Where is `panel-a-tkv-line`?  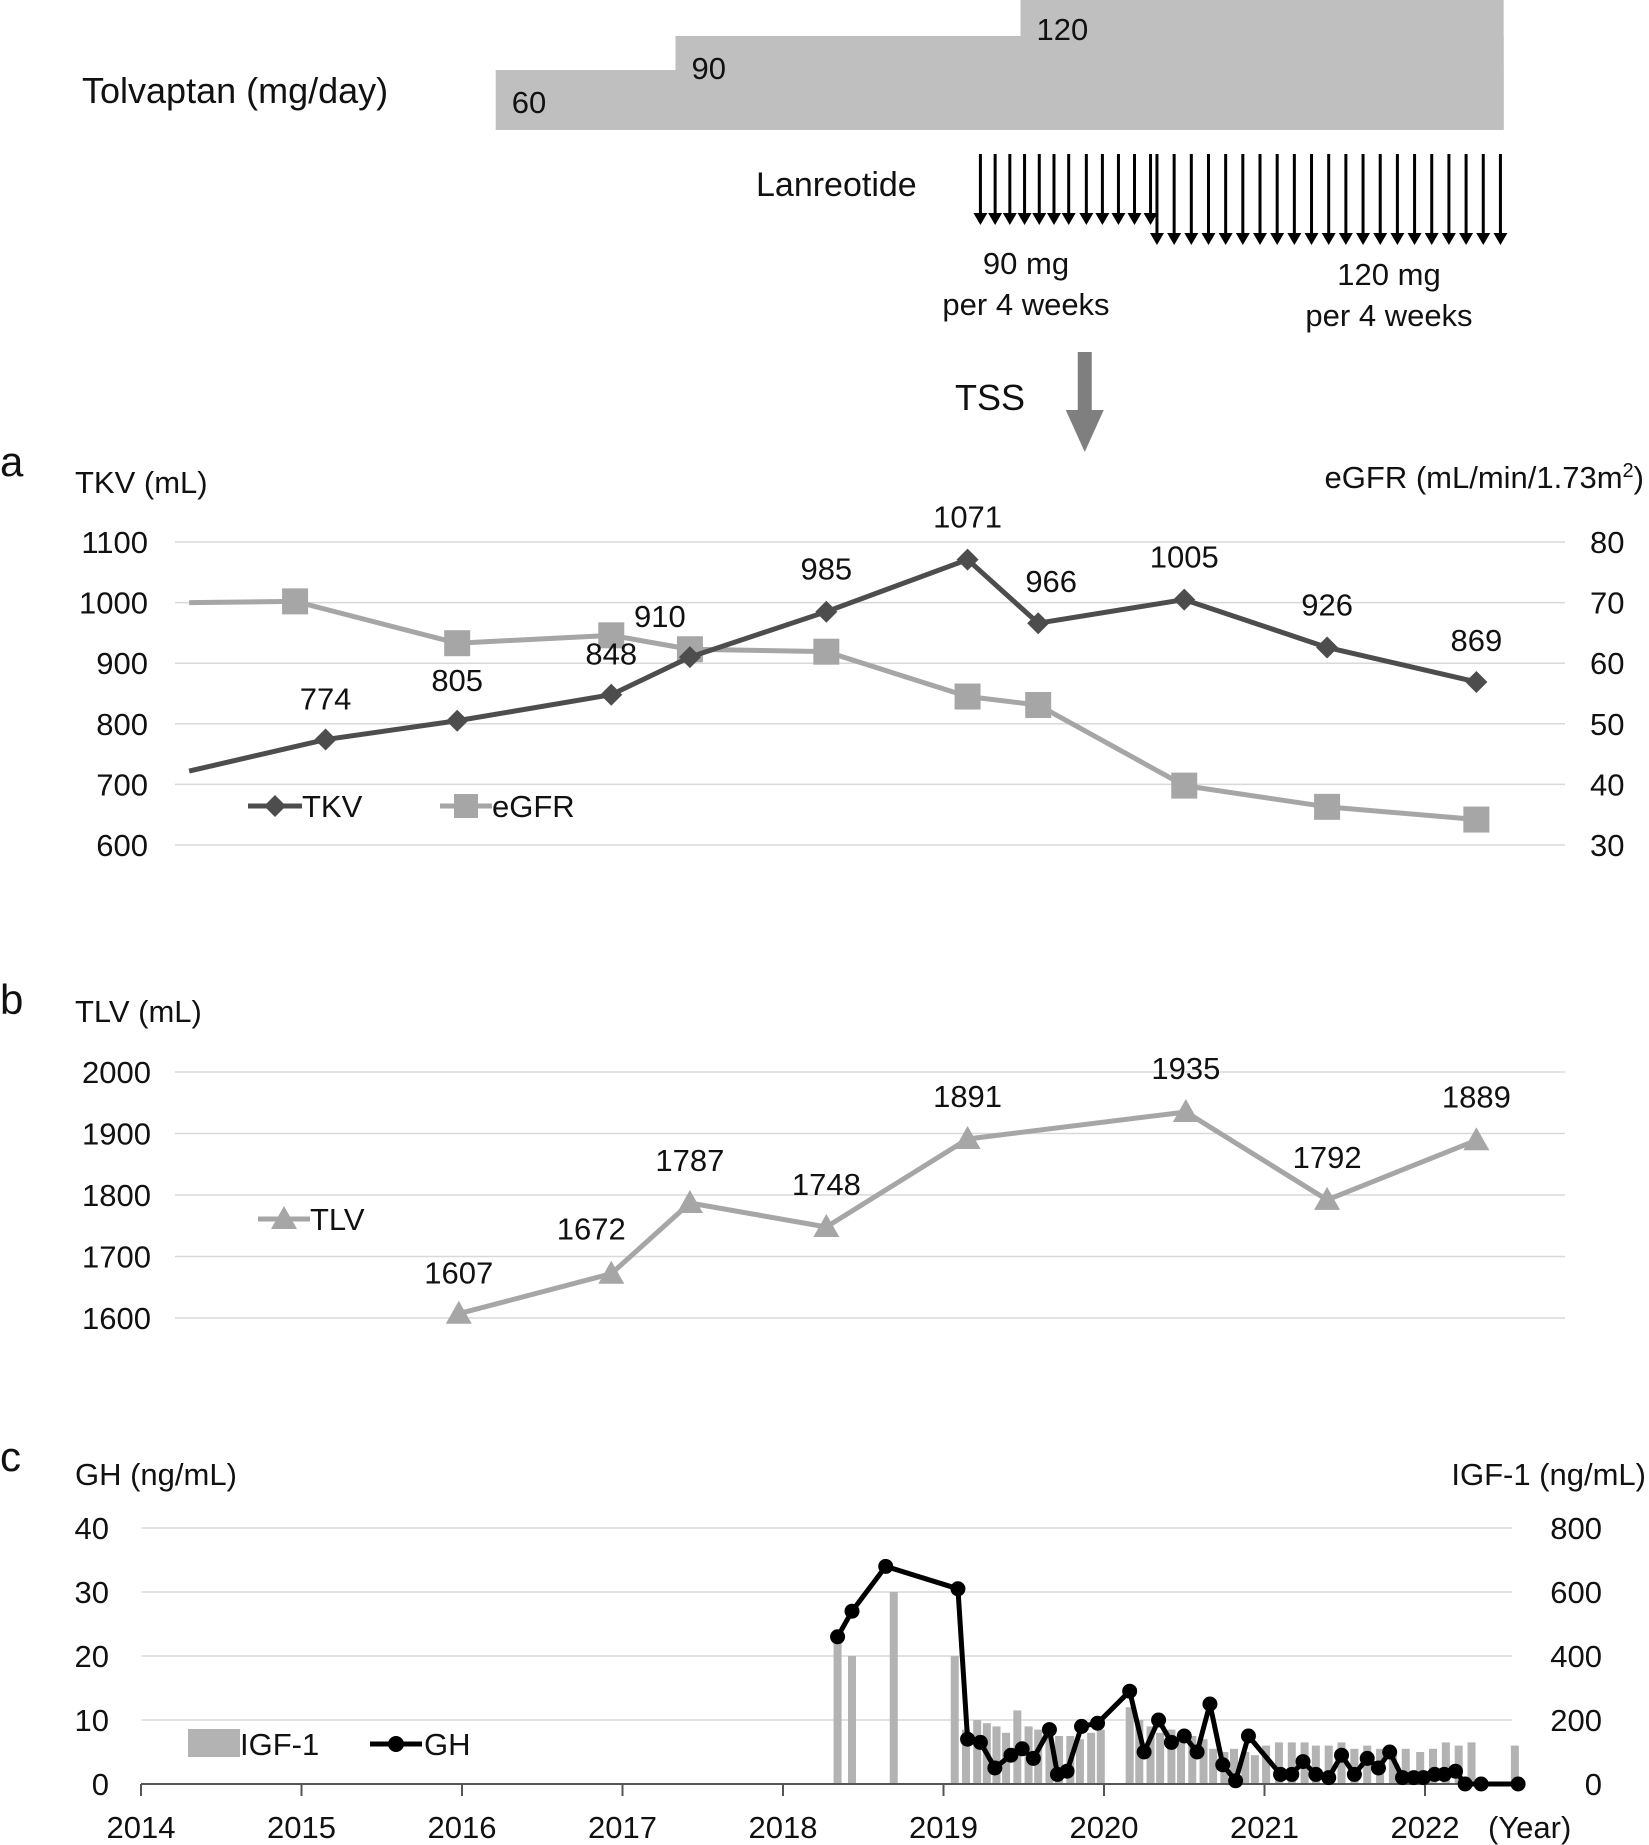
panel-a-tkv-line is located at coordinates (832, 665).